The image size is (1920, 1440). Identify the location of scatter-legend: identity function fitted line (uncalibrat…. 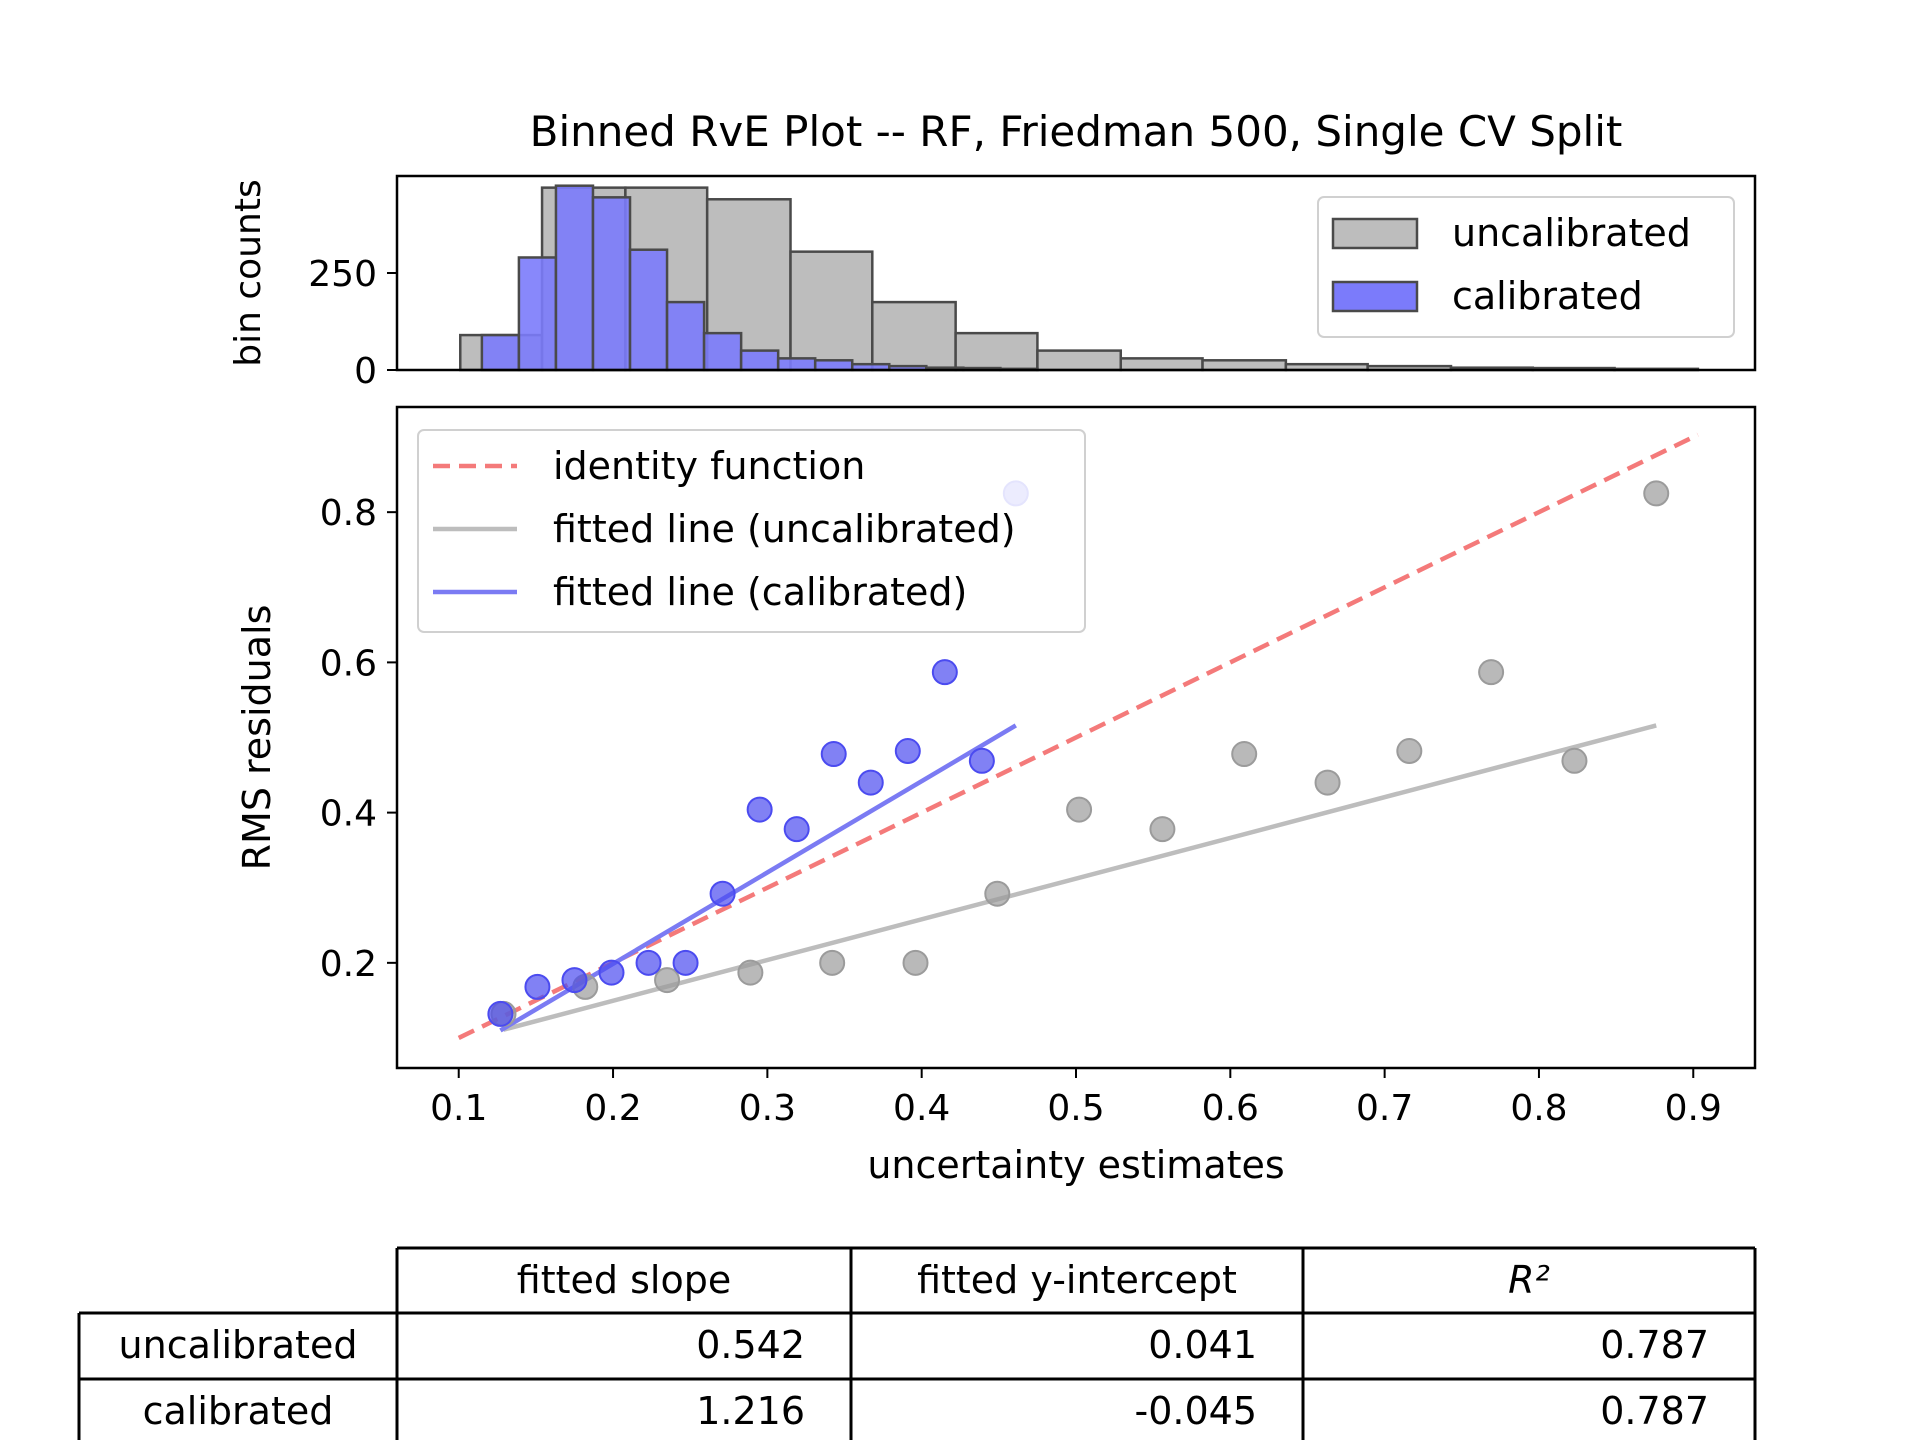
(751, 531).